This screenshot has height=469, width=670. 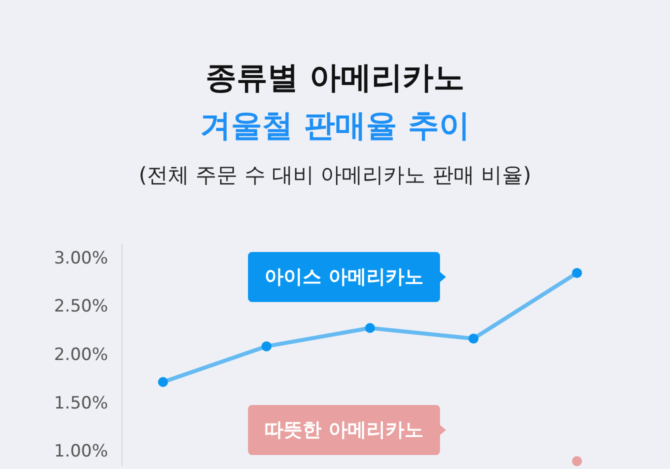 I want to click on y-tick-label: 1.50%, so click(x=81, y=403).